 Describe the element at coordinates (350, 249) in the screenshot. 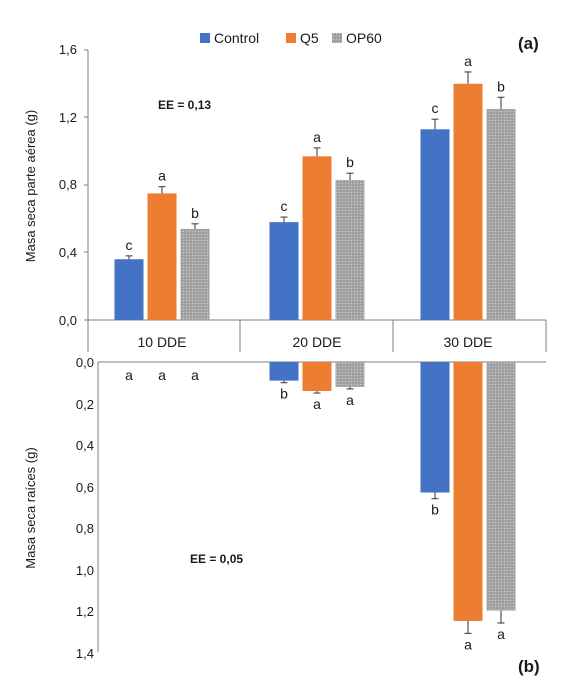

I see `bar-top-op60-20dde` at that location.